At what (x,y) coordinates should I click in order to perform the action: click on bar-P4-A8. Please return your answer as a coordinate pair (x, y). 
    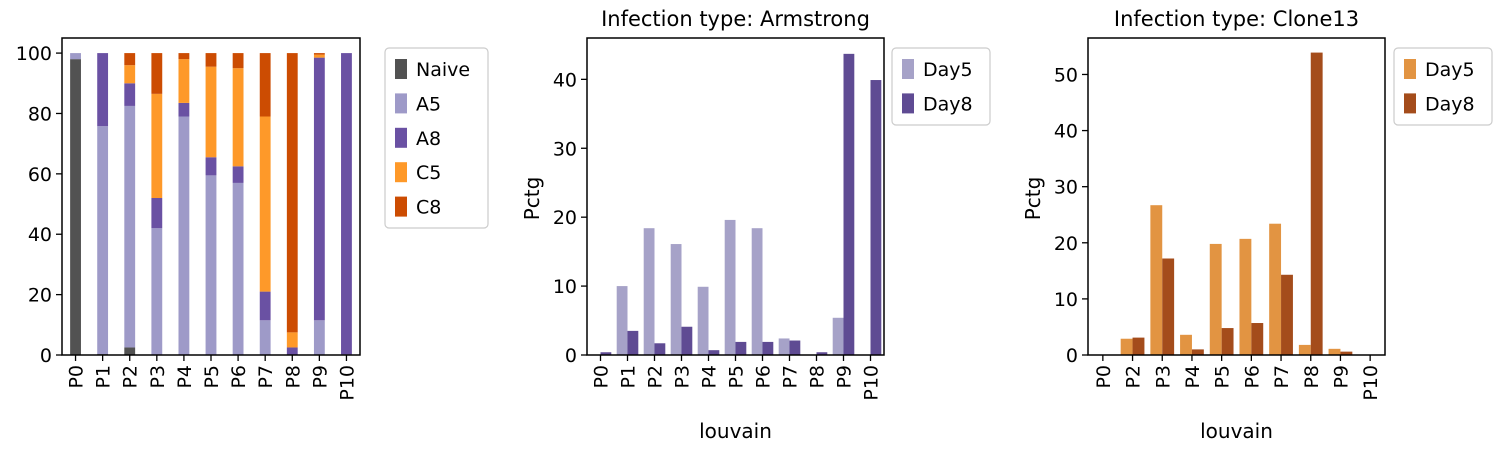
    Looking at the image, I should click on (184, 109).